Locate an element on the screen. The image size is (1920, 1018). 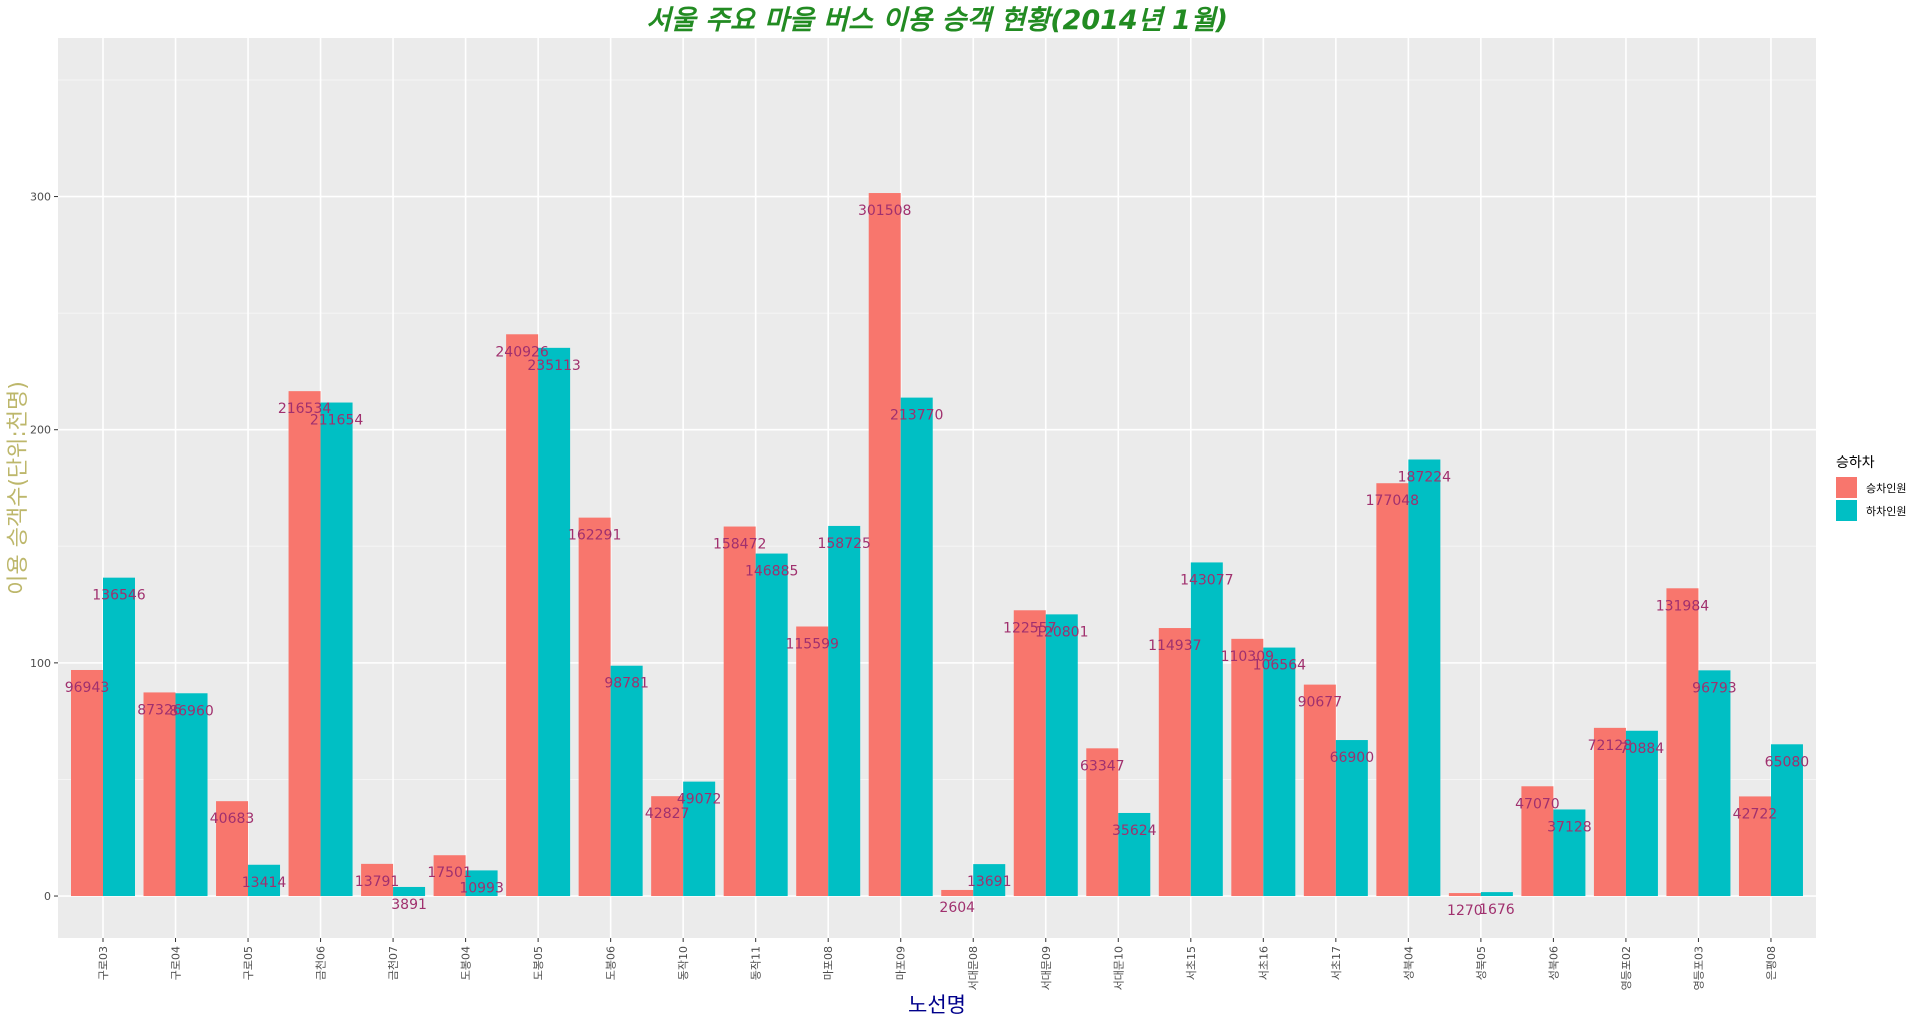
data-label: 42722 is located at coordinates (1755, 814).